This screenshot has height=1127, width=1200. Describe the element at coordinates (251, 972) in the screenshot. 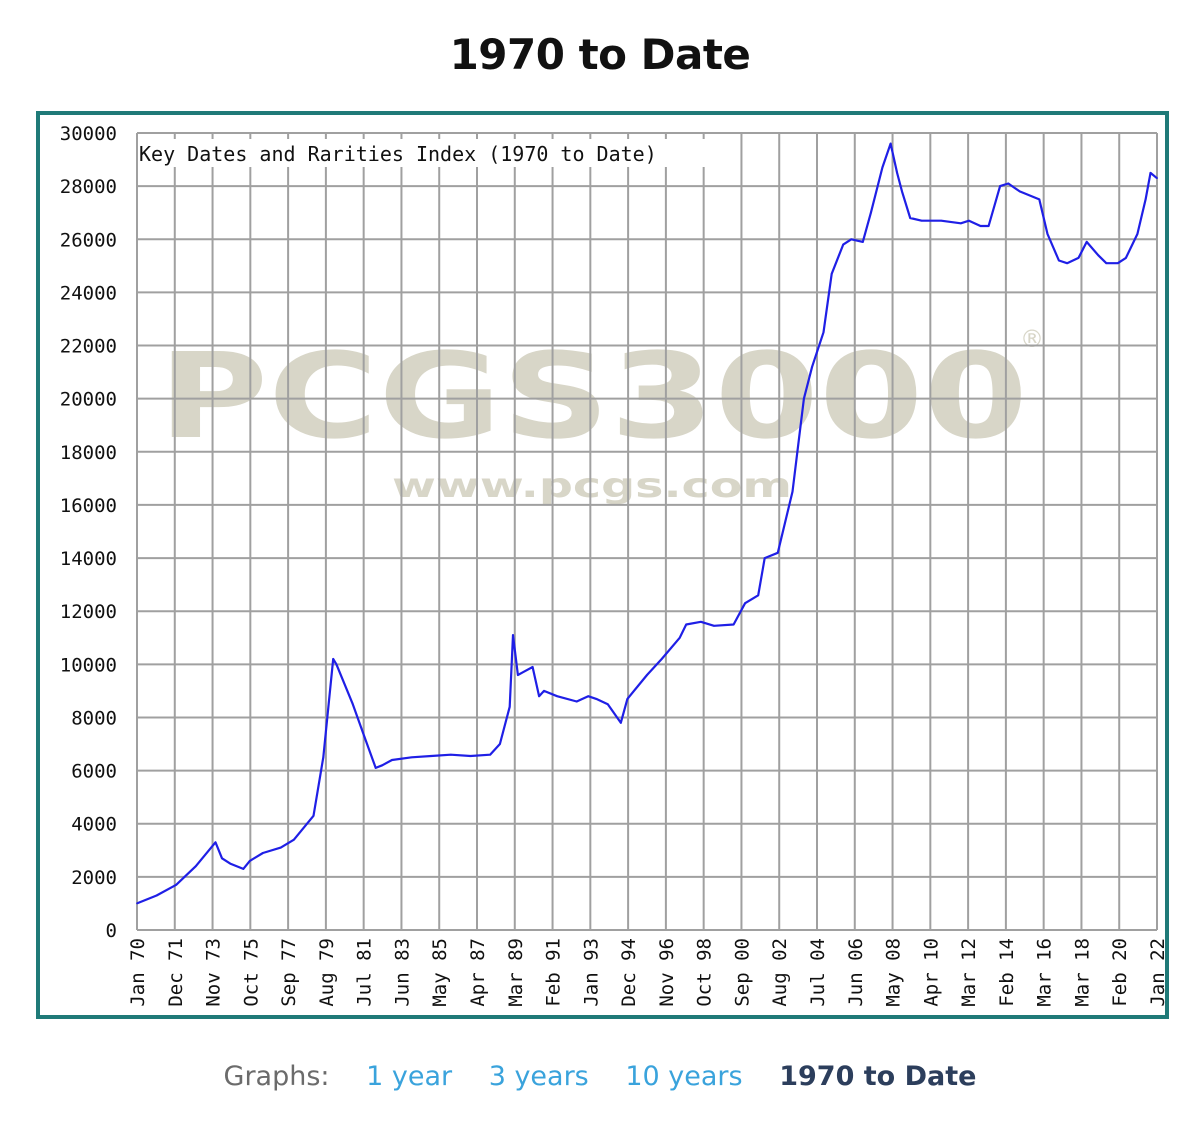

I see `x-tick-label: Oct 75` at that location.